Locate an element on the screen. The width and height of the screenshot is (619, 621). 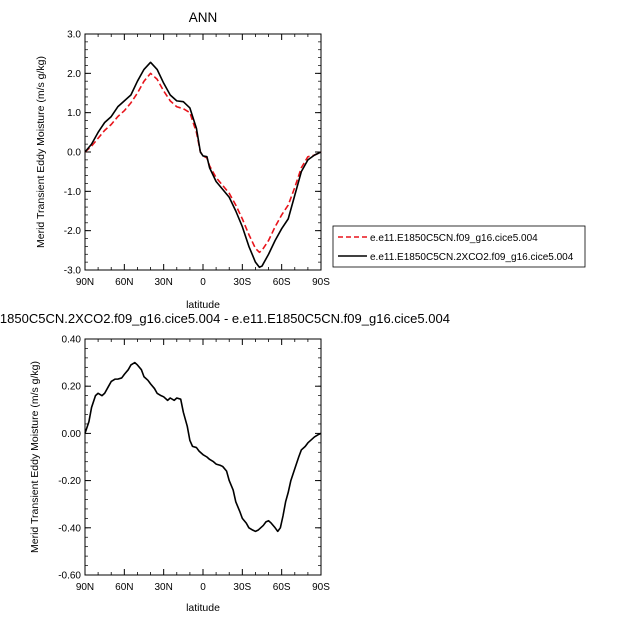
y-tick-label: -3.0 is located at coordinates (73, 271).